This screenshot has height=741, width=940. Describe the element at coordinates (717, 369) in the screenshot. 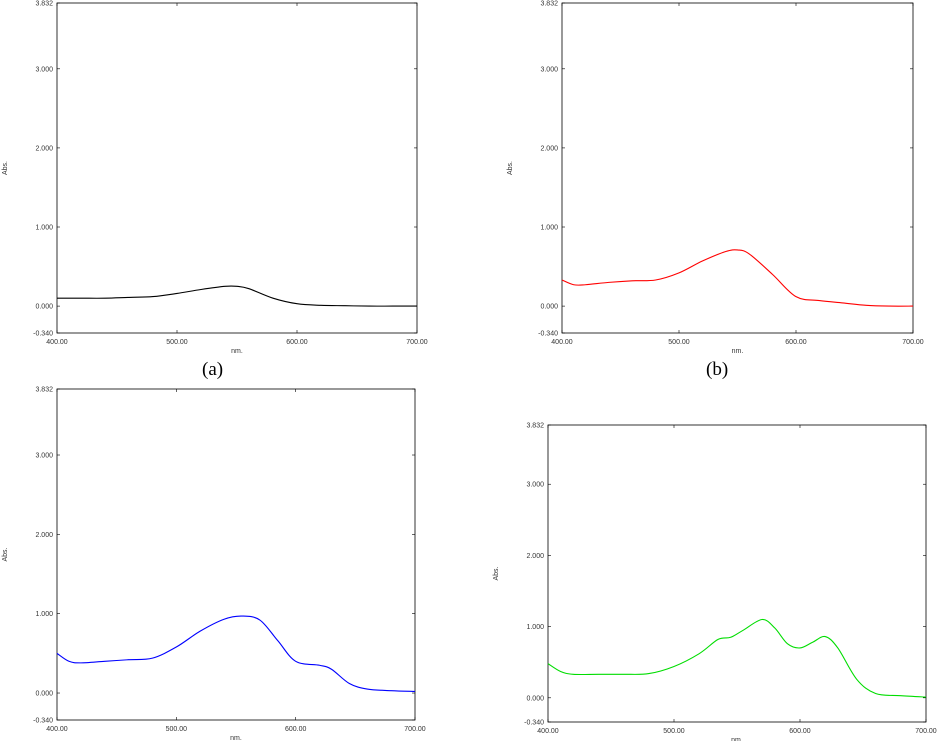

I see `caption-b: (b)` at that location.